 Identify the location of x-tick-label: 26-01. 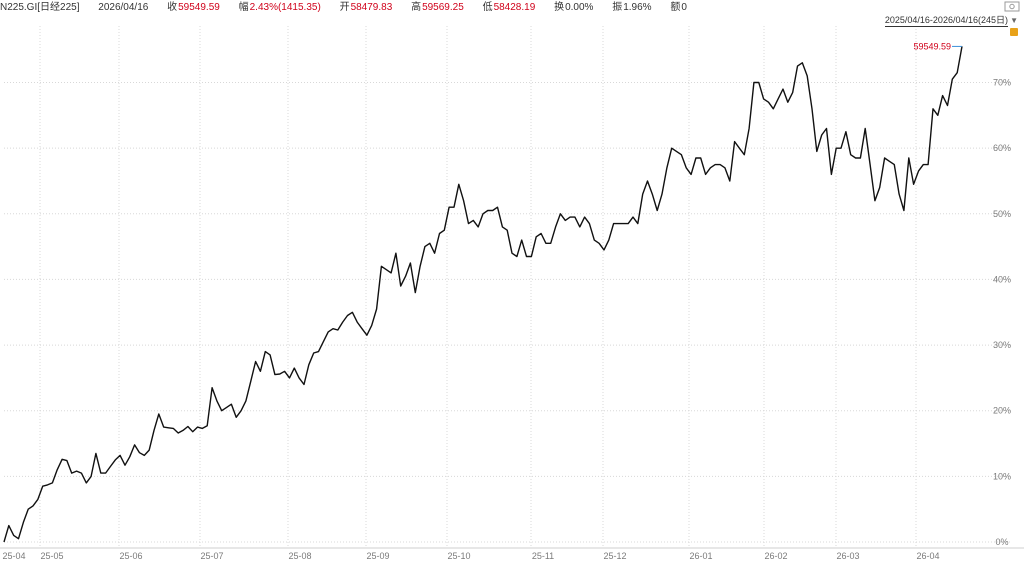
(700, 556).